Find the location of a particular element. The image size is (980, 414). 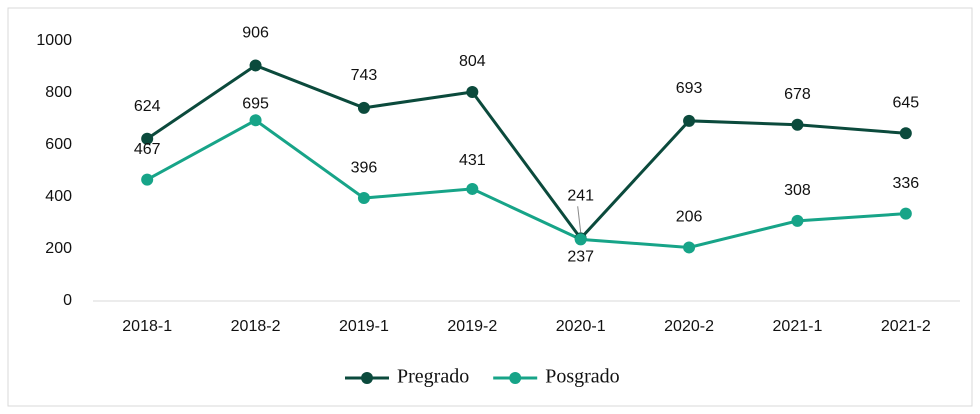

x-tick-label: 2020-1 is located at coordinates (581, 326).